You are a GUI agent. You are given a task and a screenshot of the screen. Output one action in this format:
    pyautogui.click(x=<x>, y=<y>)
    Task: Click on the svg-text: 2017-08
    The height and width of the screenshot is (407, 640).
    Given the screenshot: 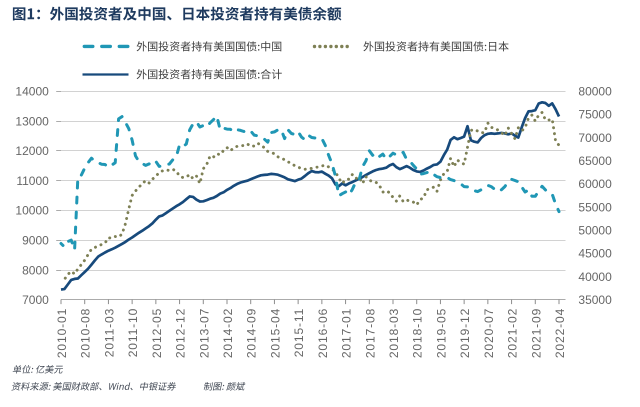 What is the action you would take?
    pyautogui.click(x=370, y=333)
    